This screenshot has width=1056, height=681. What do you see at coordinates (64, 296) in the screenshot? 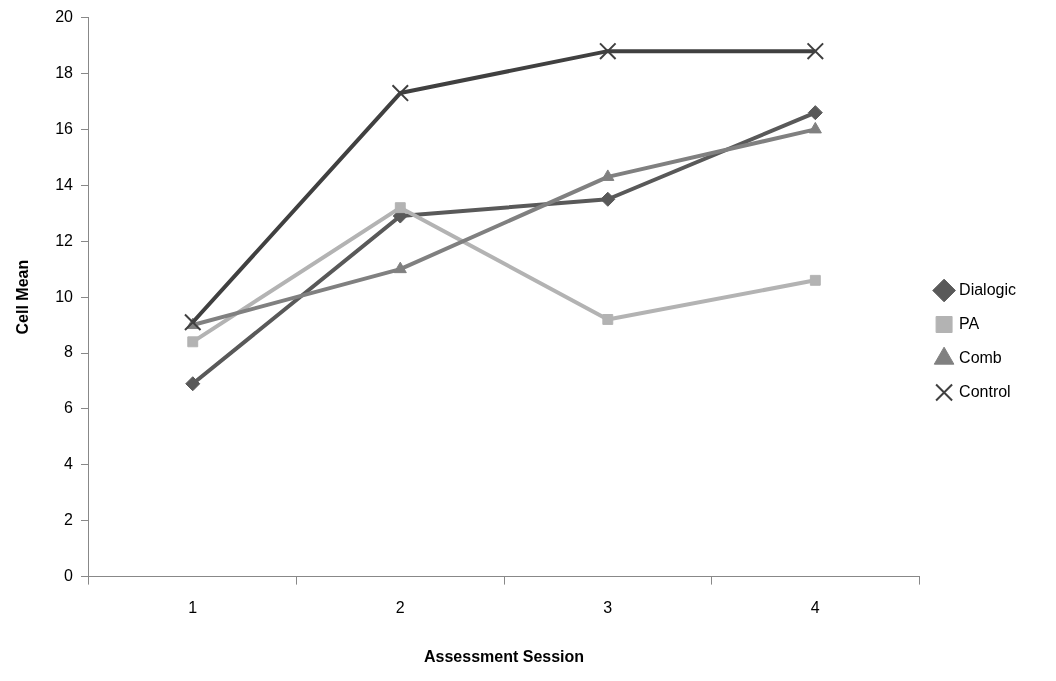
I see `y-tick-label: 10` at bounding box center [64, 296].